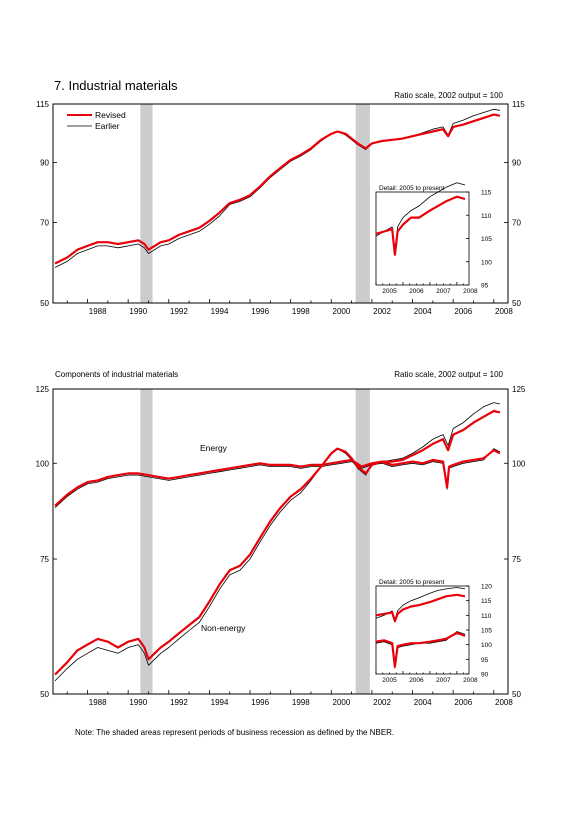  What do you see at coordinates (423, 702) in the screenshot?
I see `chart2-x-tick-label: 2004` at bounding box center [423, 702].